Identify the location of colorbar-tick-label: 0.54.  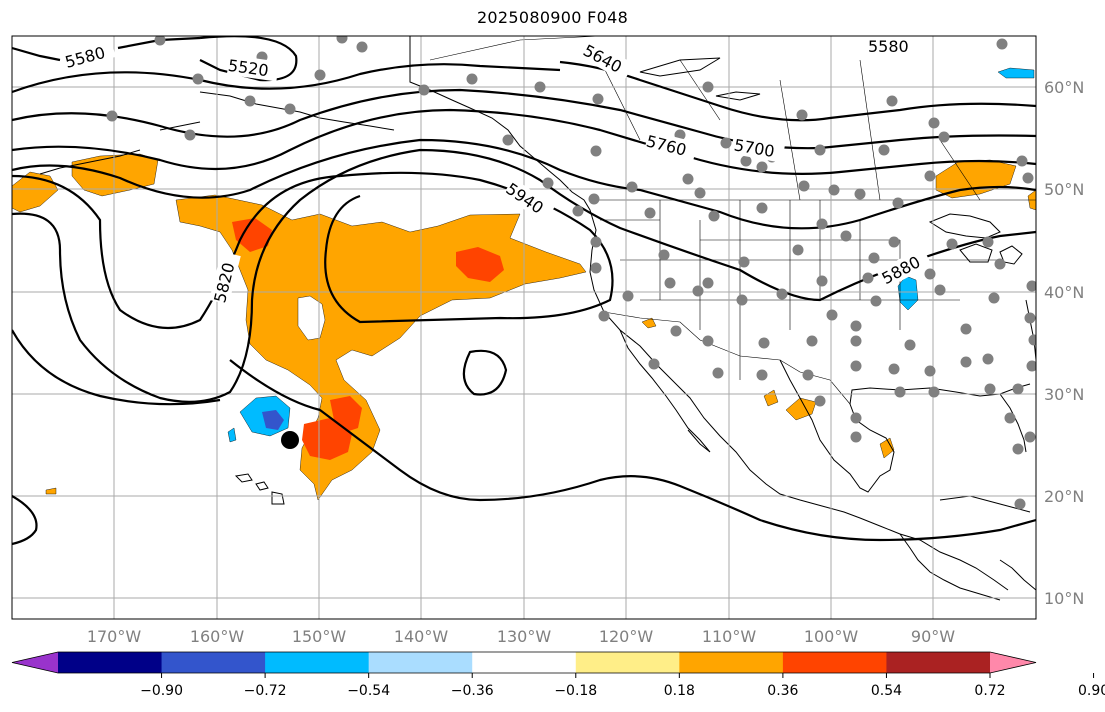
(886, 691).